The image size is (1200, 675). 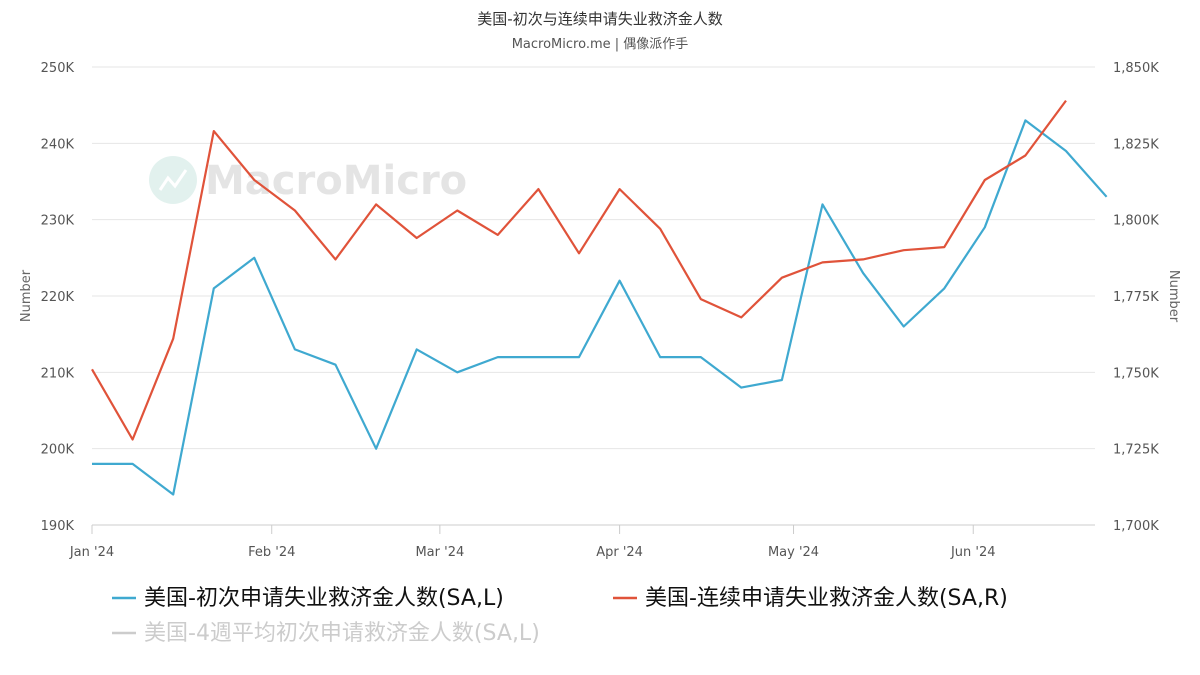 I want to click on watermark-logo-icon, so click(x=173, y=180).